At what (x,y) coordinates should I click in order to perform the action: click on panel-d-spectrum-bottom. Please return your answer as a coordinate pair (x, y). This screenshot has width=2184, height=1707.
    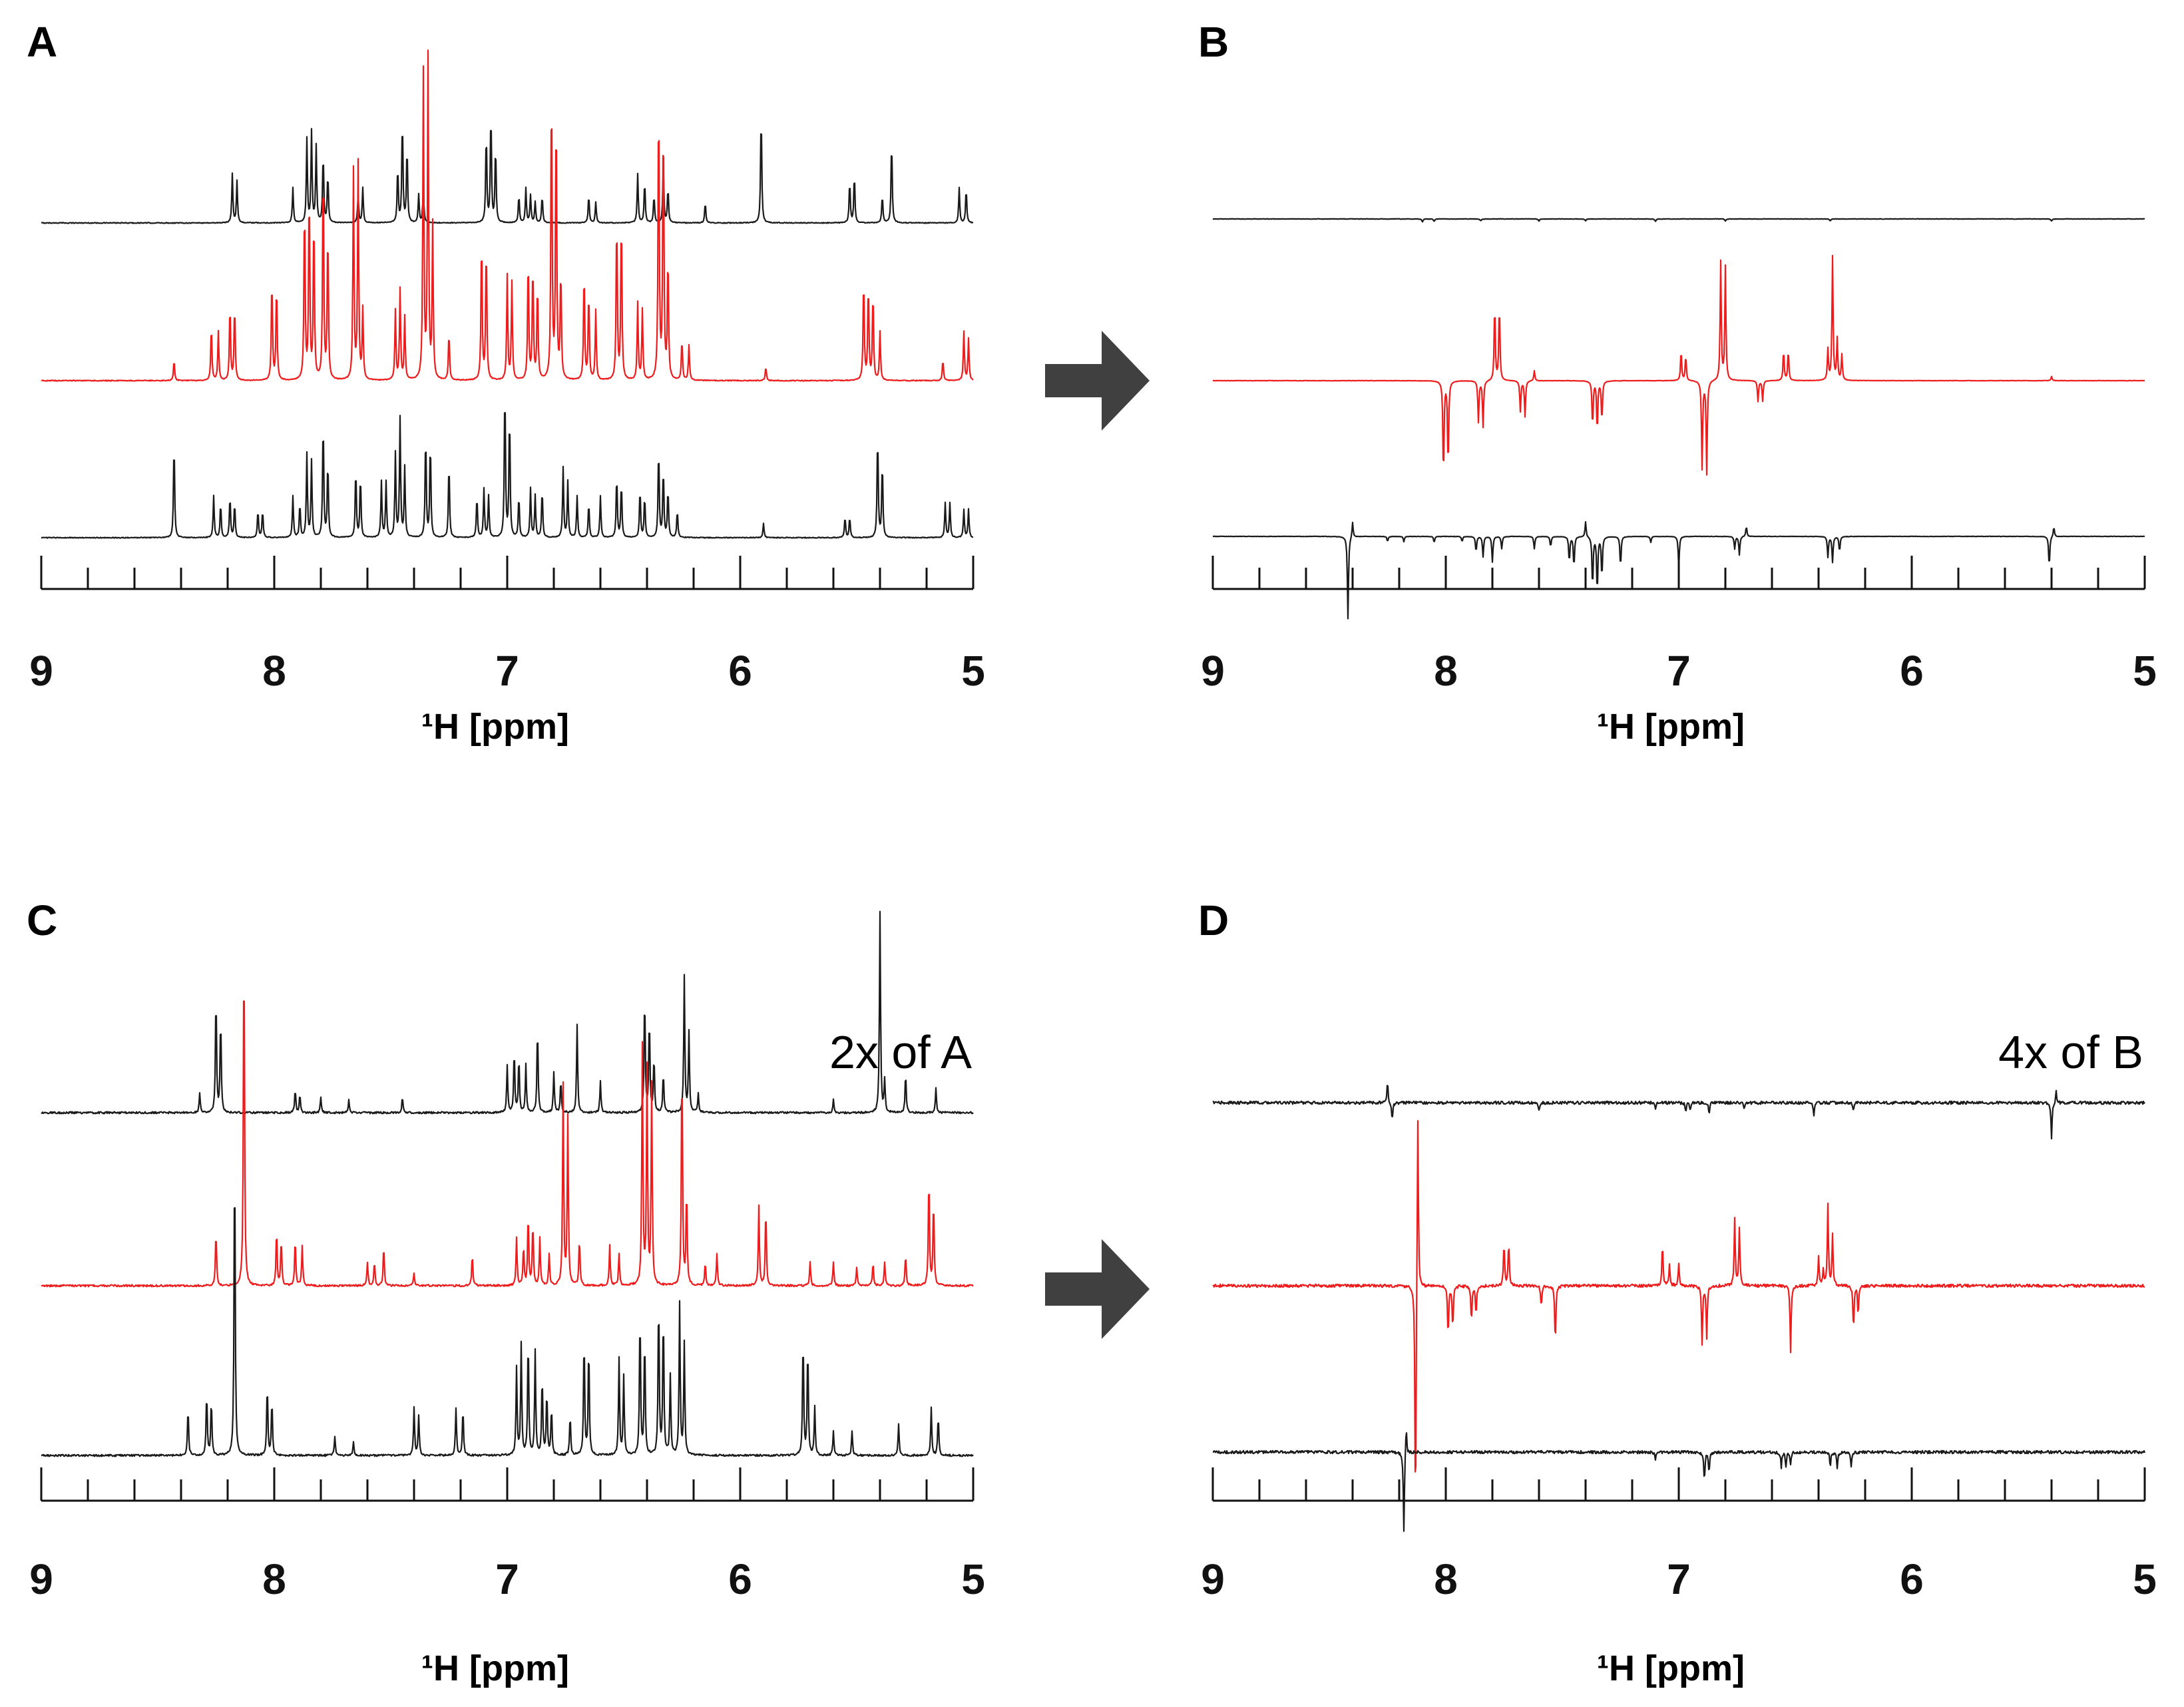
    Looking at the image, I should click on (1679, 1482).